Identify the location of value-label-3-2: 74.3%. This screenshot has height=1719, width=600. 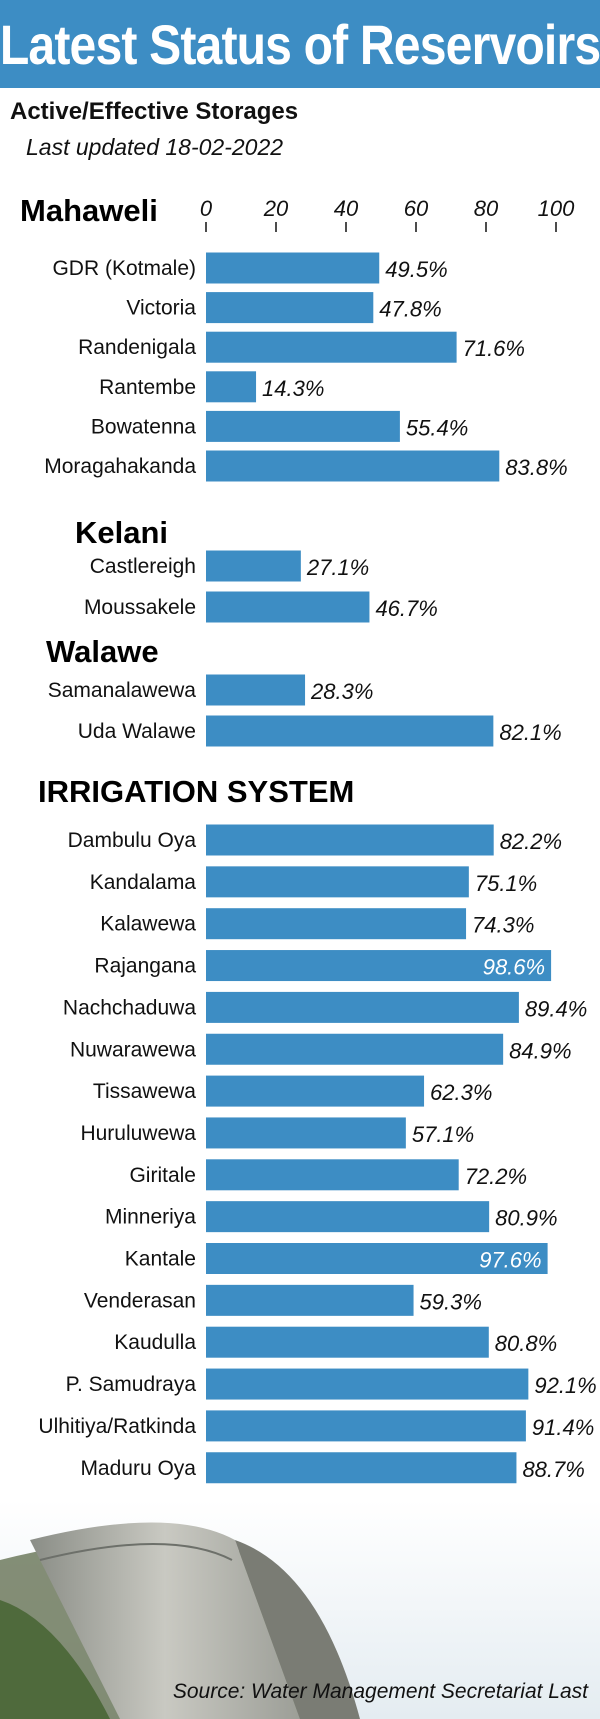
(503, 925).